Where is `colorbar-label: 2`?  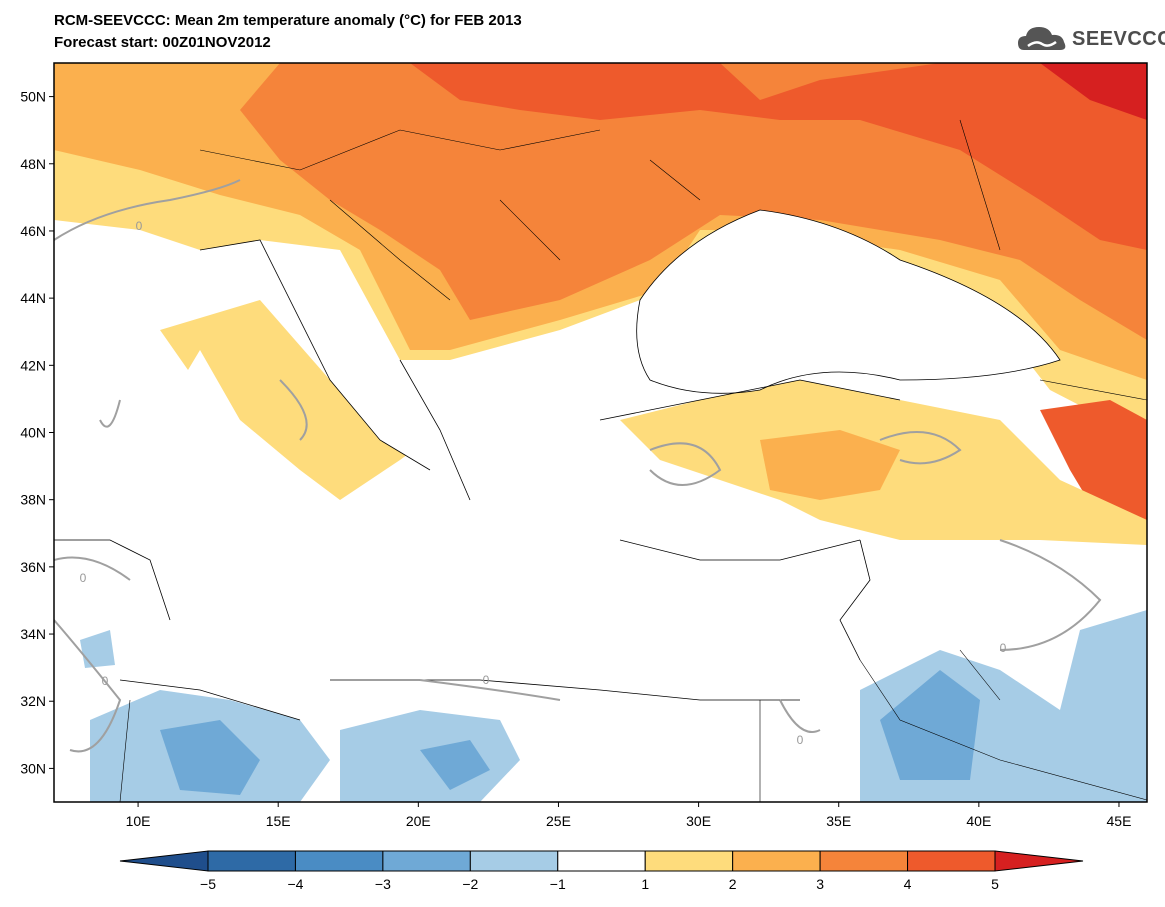
colorbar-label: 2 is located at coordinates (733, 884).